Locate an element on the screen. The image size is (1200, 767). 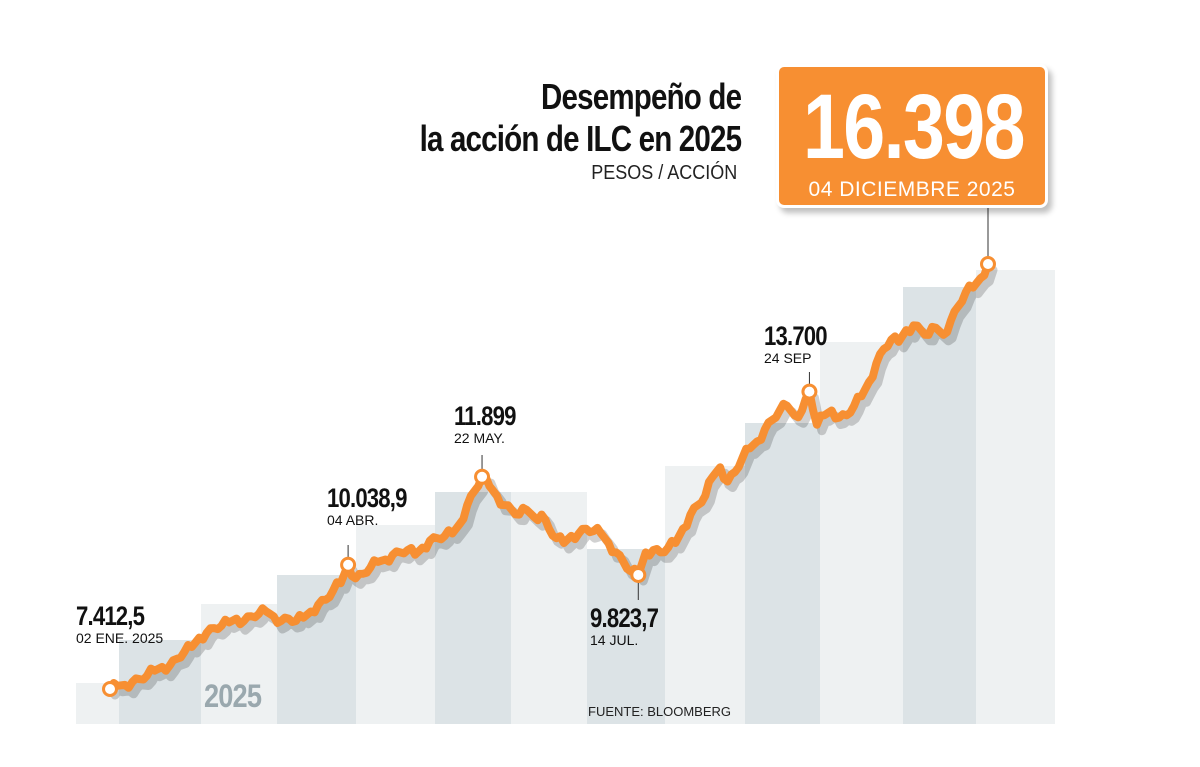
annotation-start: 7.412,5 02 ENE. 2025 is located at coordinates (119, 624).